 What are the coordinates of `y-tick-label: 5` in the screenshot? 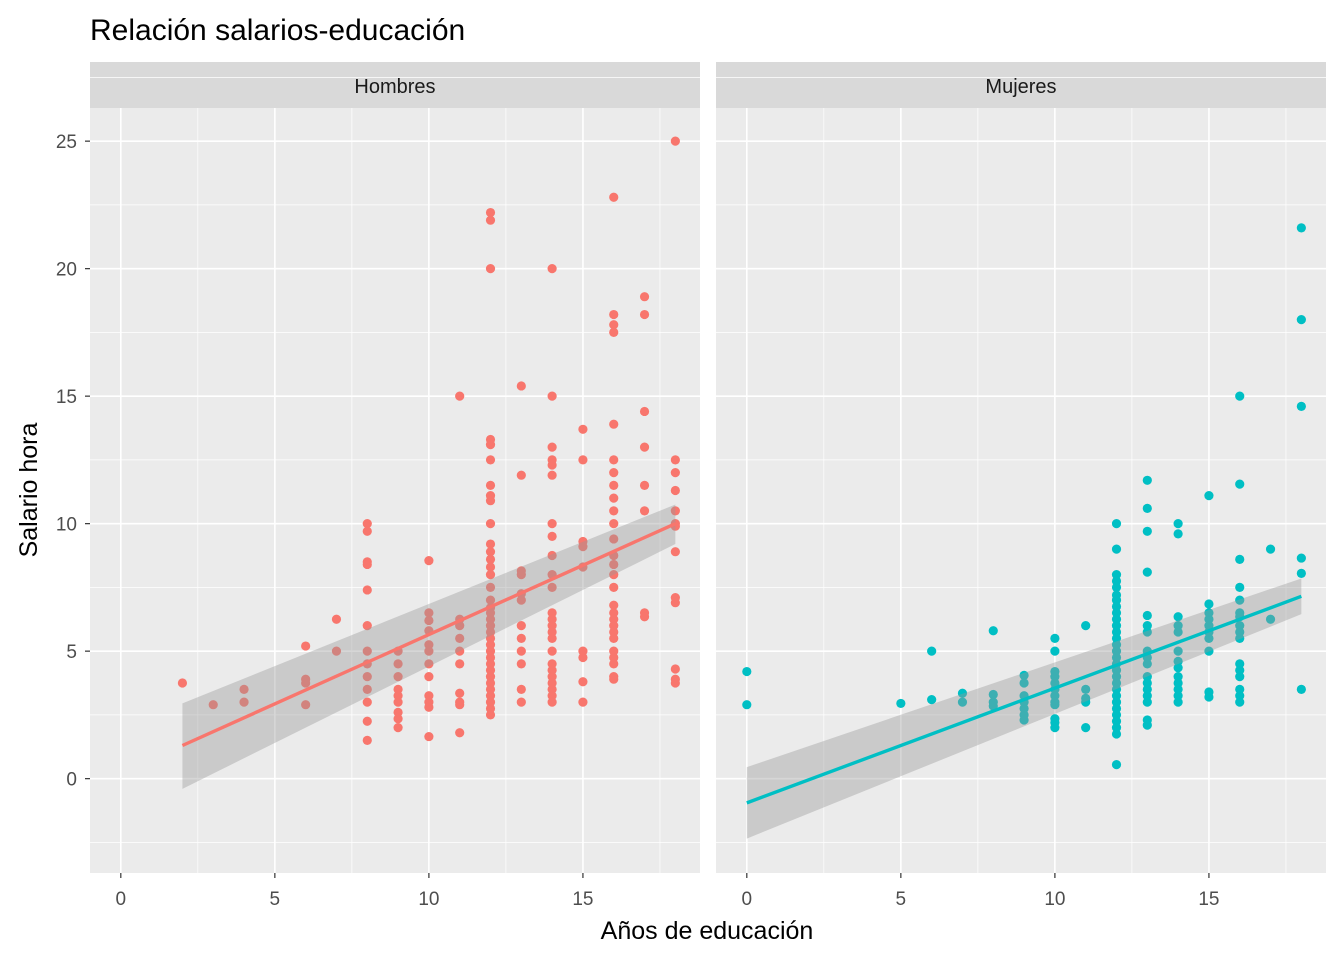 It's located at (71, 652).